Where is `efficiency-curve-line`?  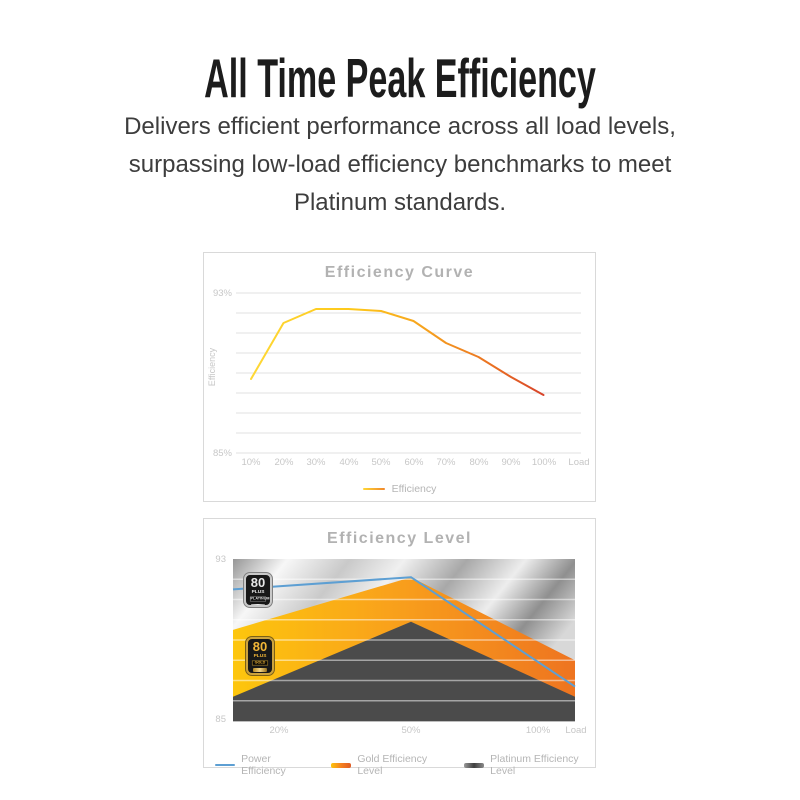 efficiency-curve-line is located at coordinates (397, 352).